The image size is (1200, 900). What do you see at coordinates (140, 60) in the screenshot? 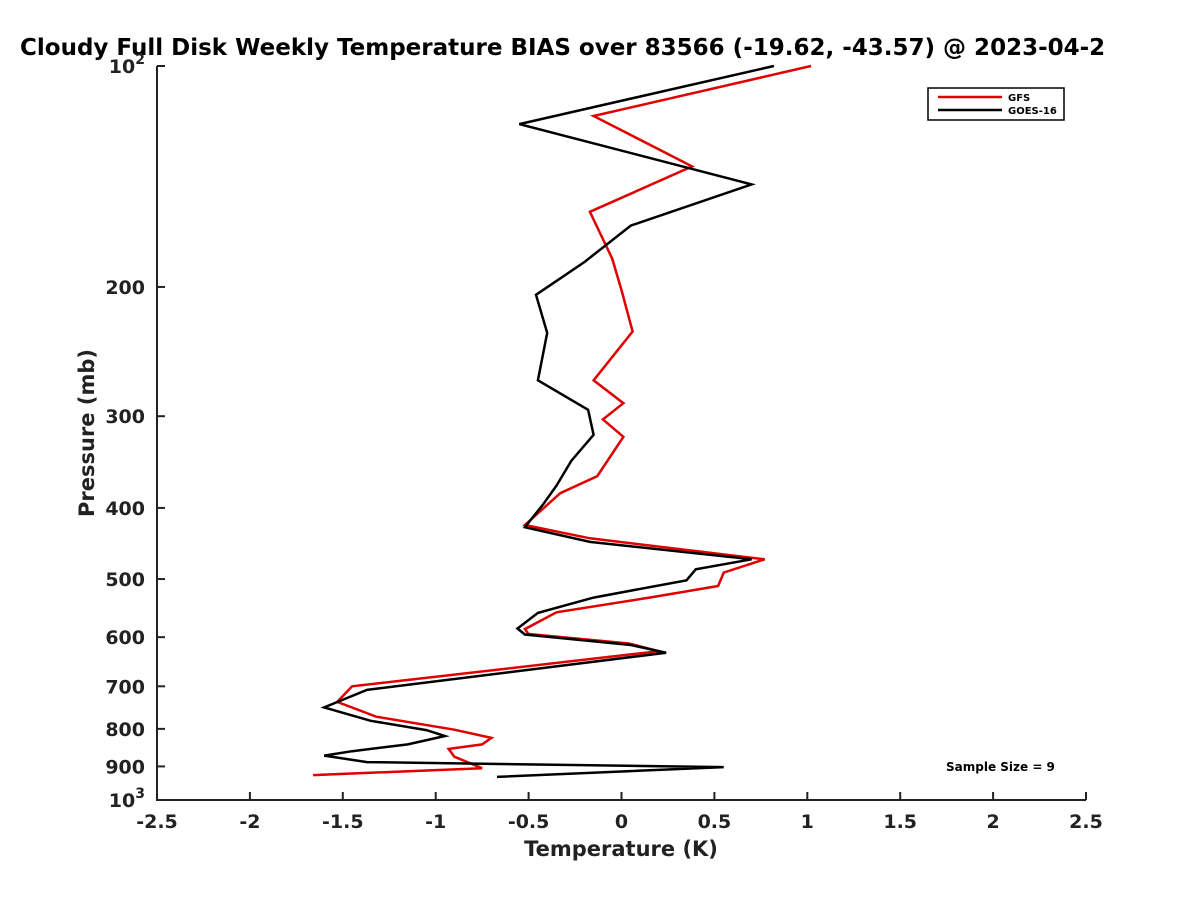
I see `y-tick-exponent: 2` at bounding box center [140, 60].